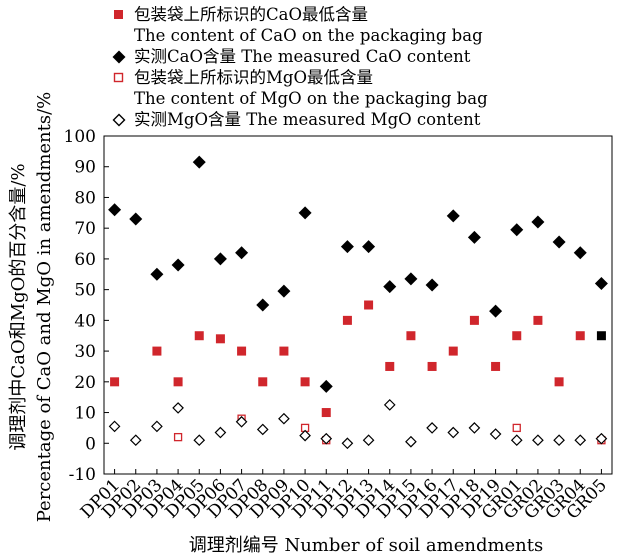 The image size is (618, 559). I want to click on legend-marker-open-square, so click(118, 77).